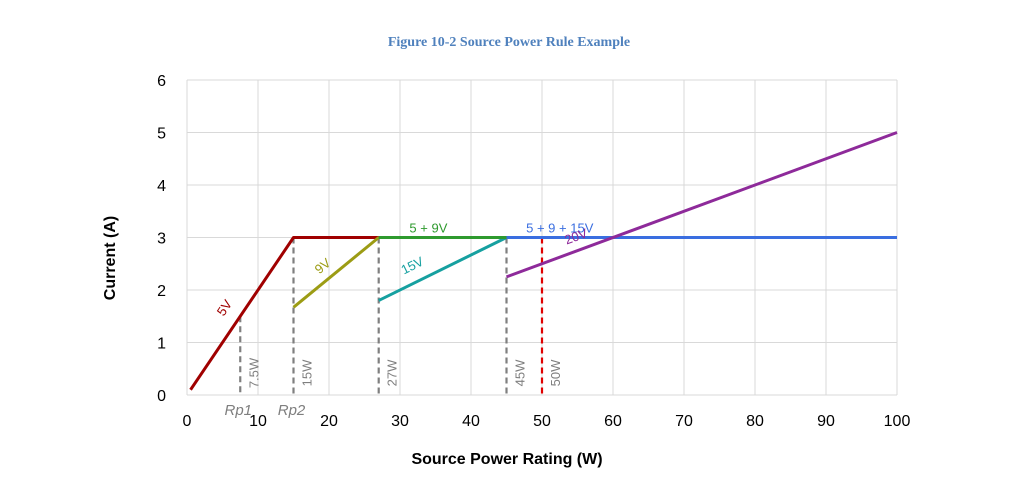 Image resolution: width=1020 pixels, height=494 pixels. What do you see at coordinates (826, 421) in the screenshot?
I see `x-tick-label: 90` at bounding box center [826, 421].